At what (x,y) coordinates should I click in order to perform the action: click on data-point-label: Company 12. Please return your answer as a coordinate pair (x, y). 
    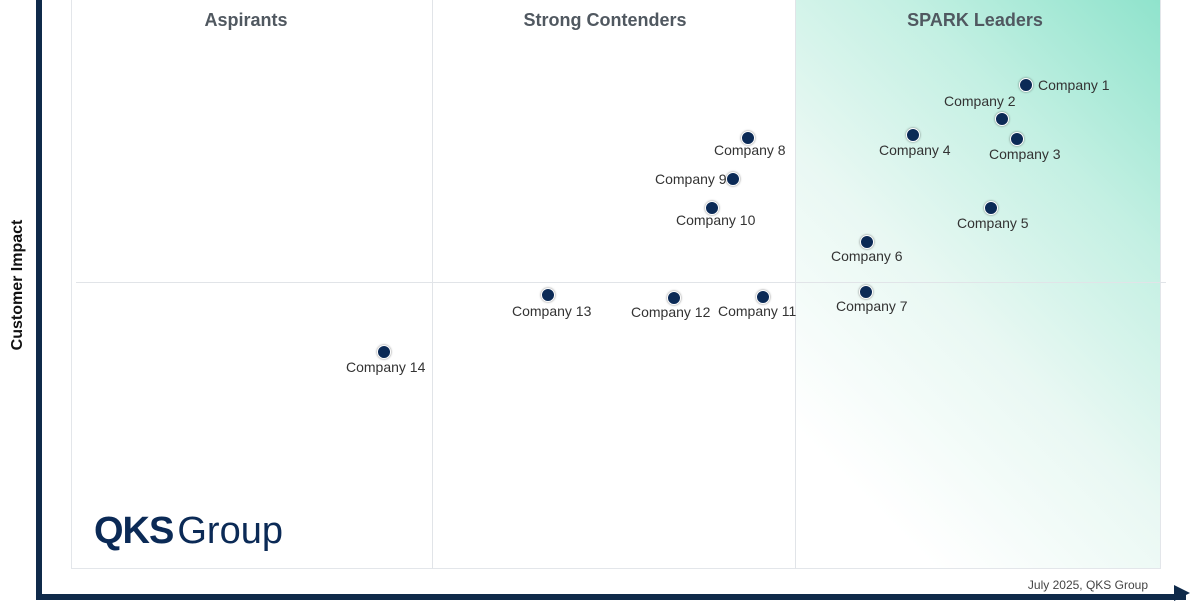
    Looking at the image, I should click on (671, 312).